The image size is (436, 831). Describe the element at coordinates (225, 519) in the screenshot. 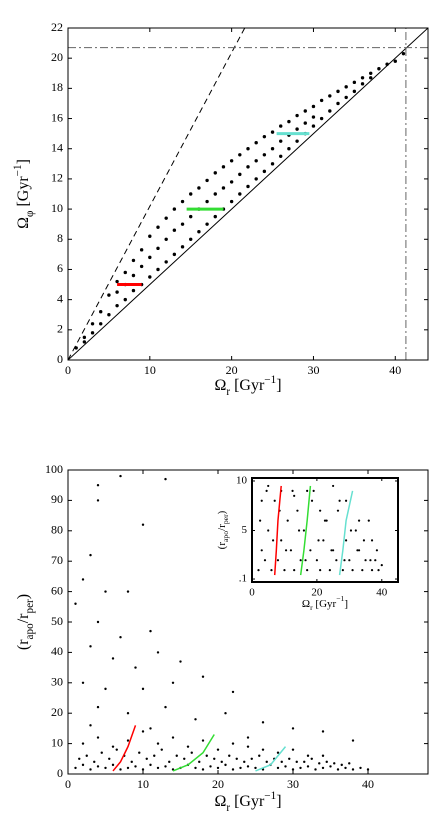

I see `label-part: per` at that location.